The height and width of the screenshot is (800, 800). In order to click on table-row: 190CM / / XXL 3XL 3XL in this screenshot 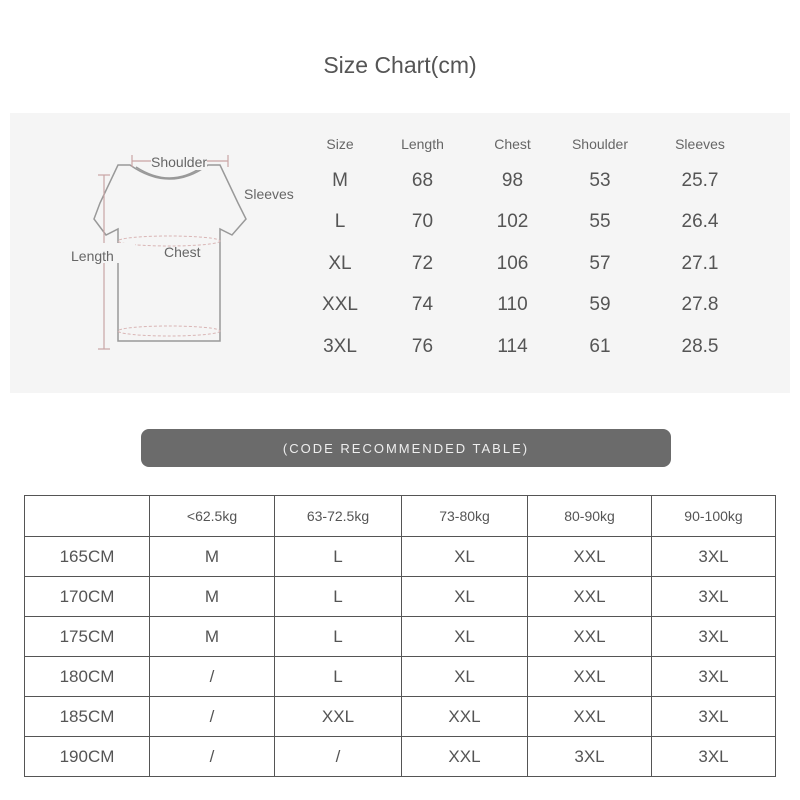, I will do `click(400, 756)`.